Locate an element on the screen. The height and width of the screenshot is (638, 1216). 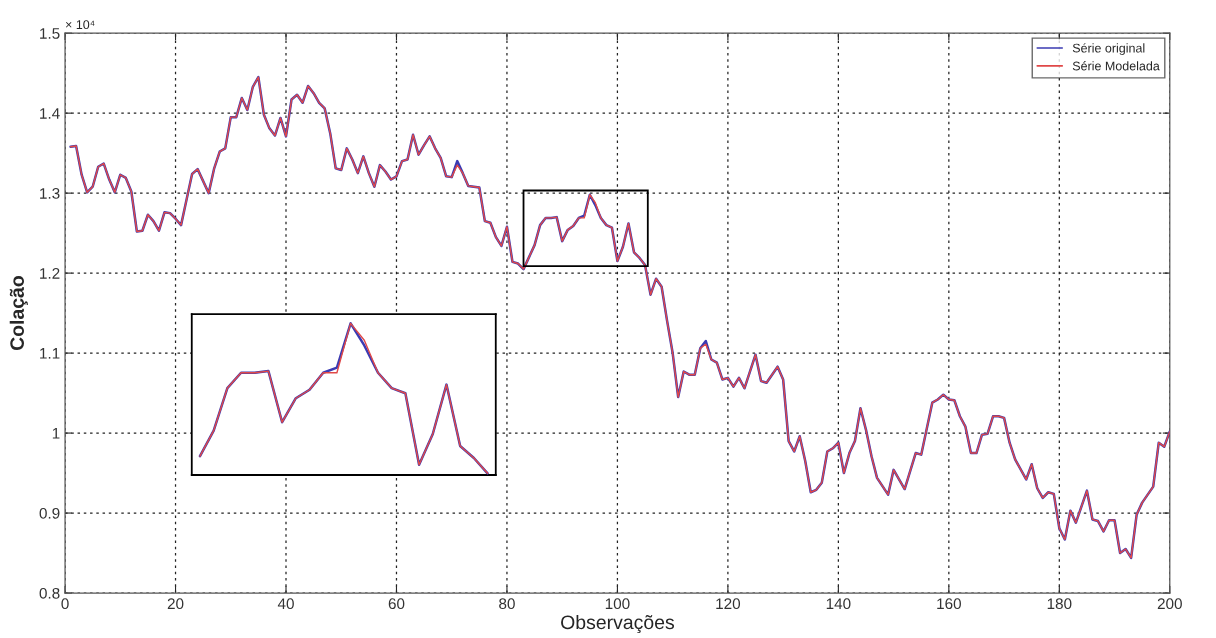
x-tick-label: 200 is located at coordinates (1169, 604).